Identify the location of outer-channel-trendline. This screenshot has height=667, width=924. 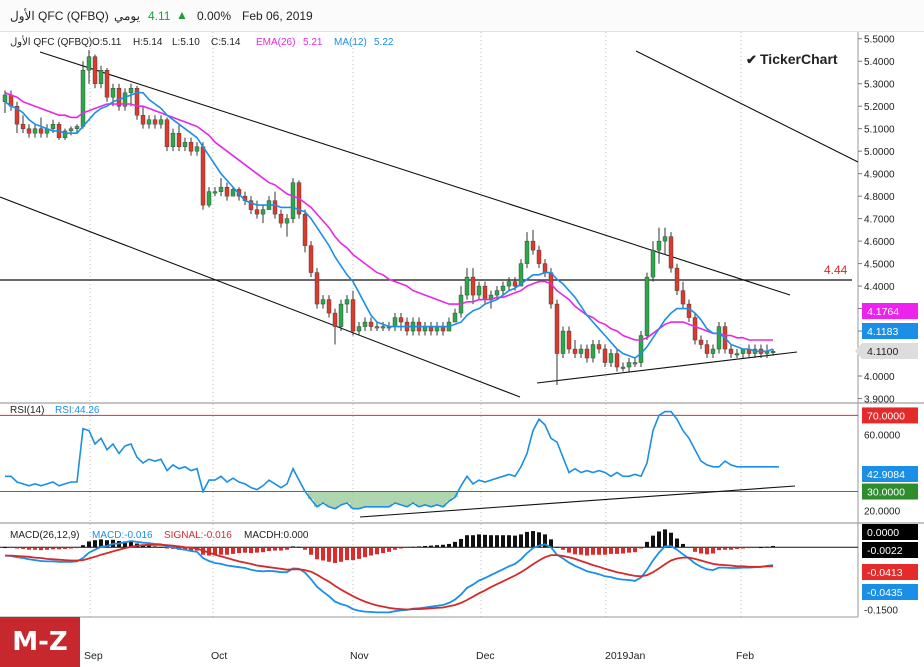
(747, 106).